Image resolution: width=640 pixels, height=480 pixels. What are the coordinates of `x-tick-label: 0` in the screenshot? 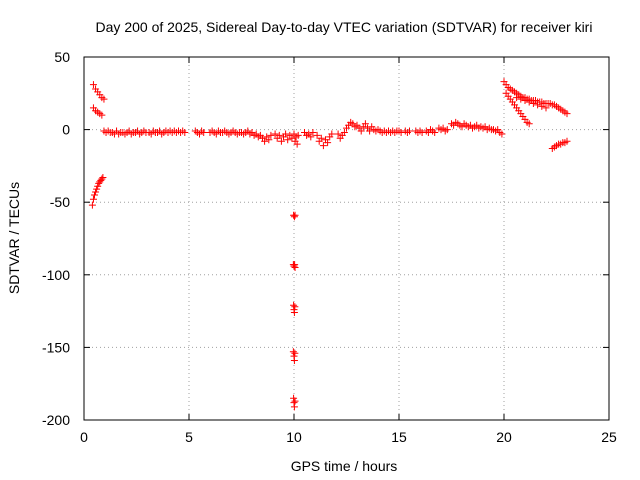 It's located at (84, 437).